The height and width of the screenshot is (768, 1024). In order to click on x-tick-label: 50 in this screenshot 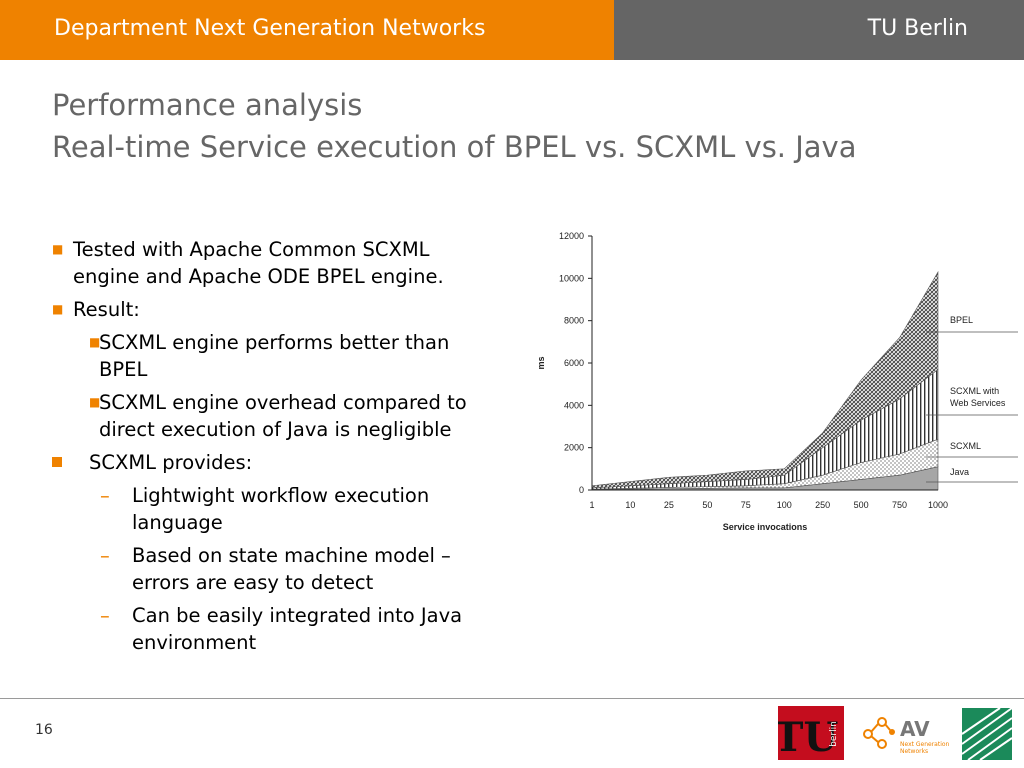, I will do `click(707, 505)`.